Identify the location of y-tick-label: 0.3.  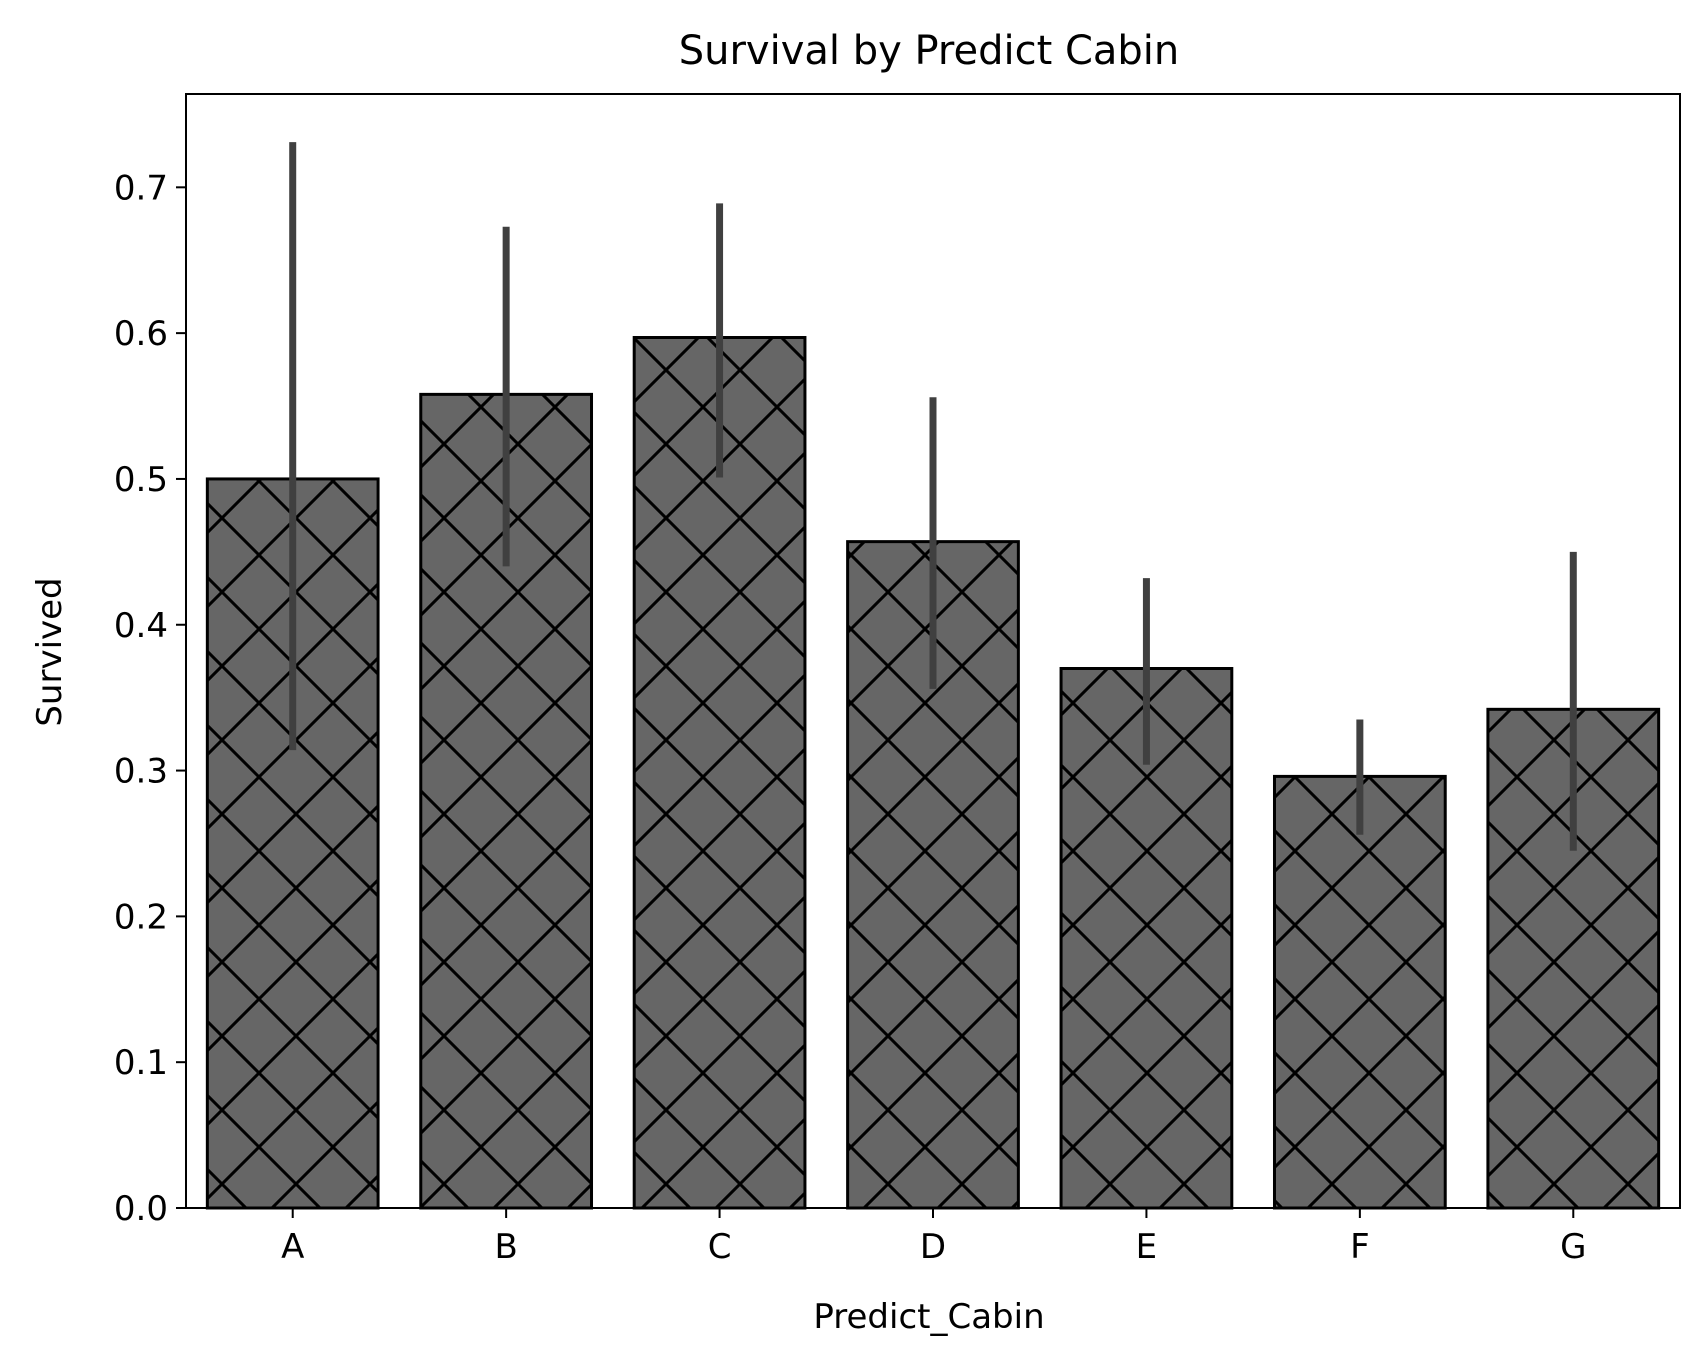
(141, 772).